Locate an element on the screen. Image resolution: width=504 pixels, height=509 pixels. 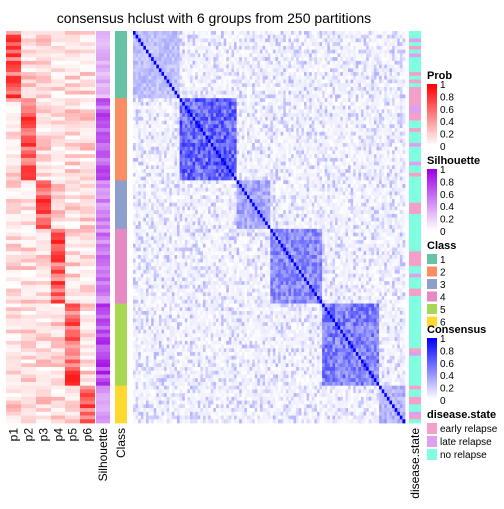
prob-cell-p6 is located at coordinates (87, 242).